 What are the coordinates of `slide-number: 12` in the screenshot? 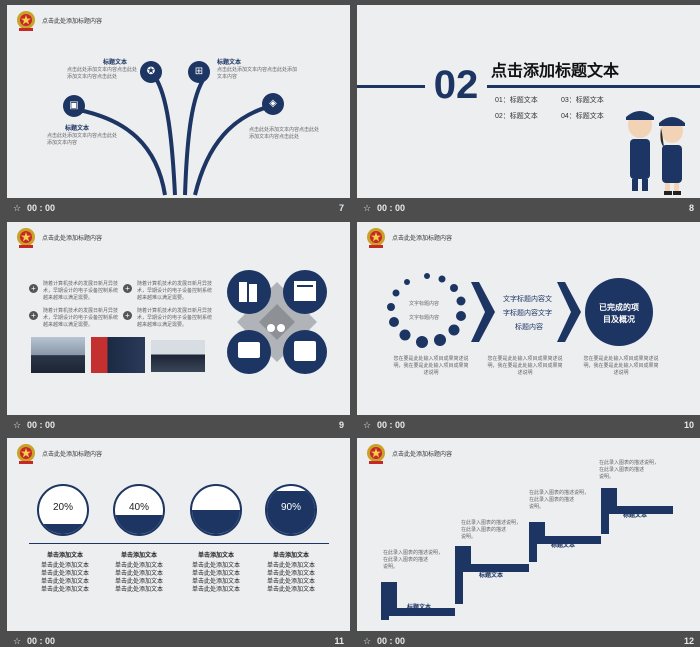 It's located at (688, 641).